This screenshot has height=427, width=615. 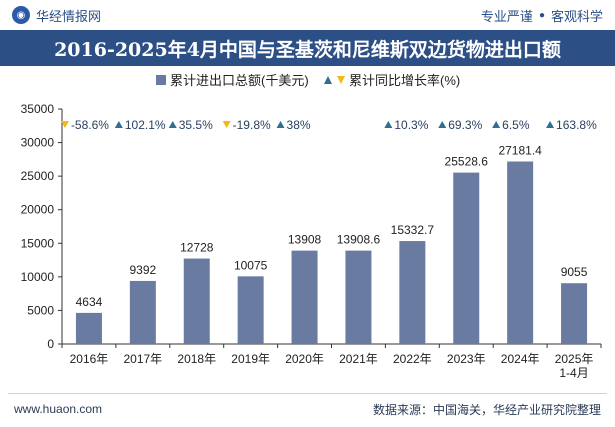 What do you see at coordinates (251, 265) in the screenshot?
I see `bar-value-label: 10075` at bounding box center [251, 265].